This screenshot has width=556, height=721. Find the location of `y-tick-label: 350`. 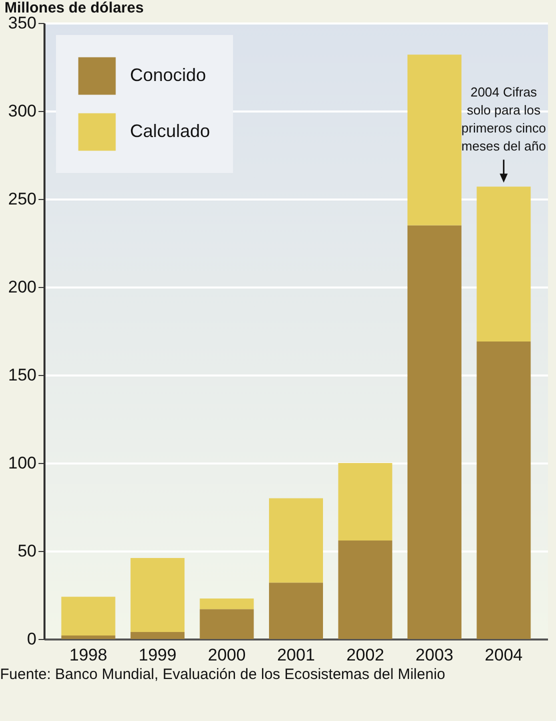

y-tick-label: 350 is located at coordinates (22, 23).